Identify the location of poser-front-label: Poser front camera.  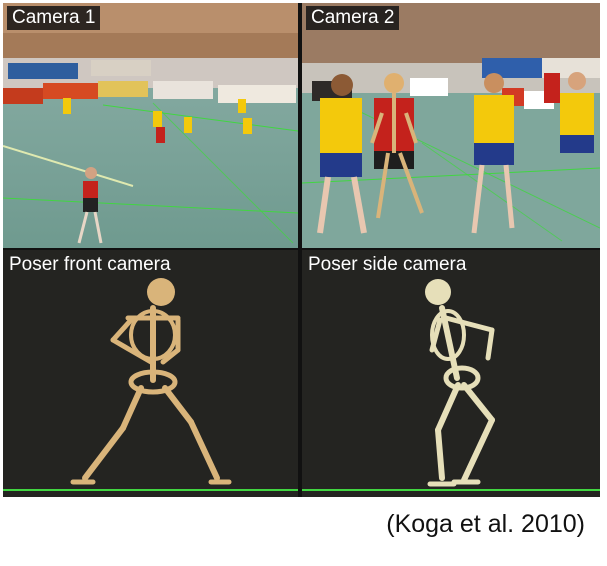
(90, 264).